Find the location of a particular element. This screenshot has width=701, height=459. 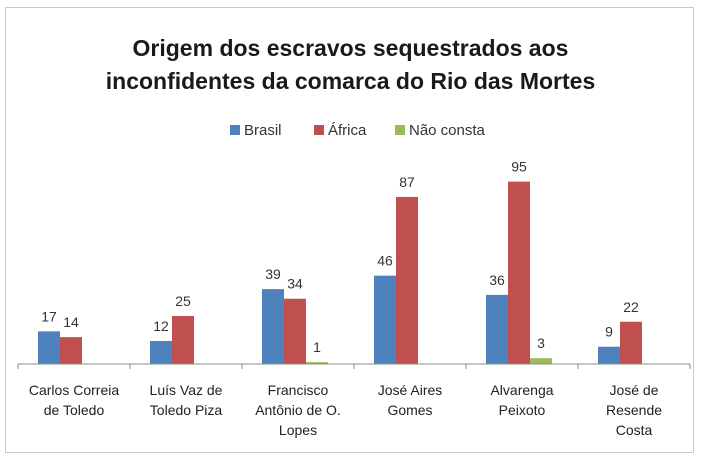

data-label-4-1: 46 is located at coordinates (385, 261).